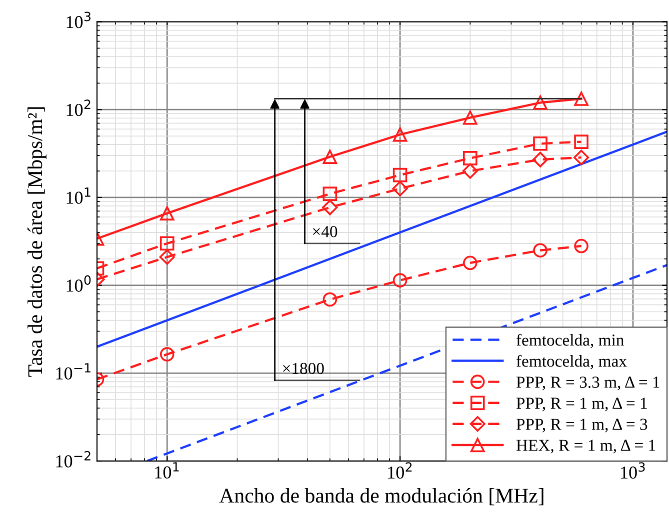  I want to click on legend-label: femtocelda, min, so click(570, 341).